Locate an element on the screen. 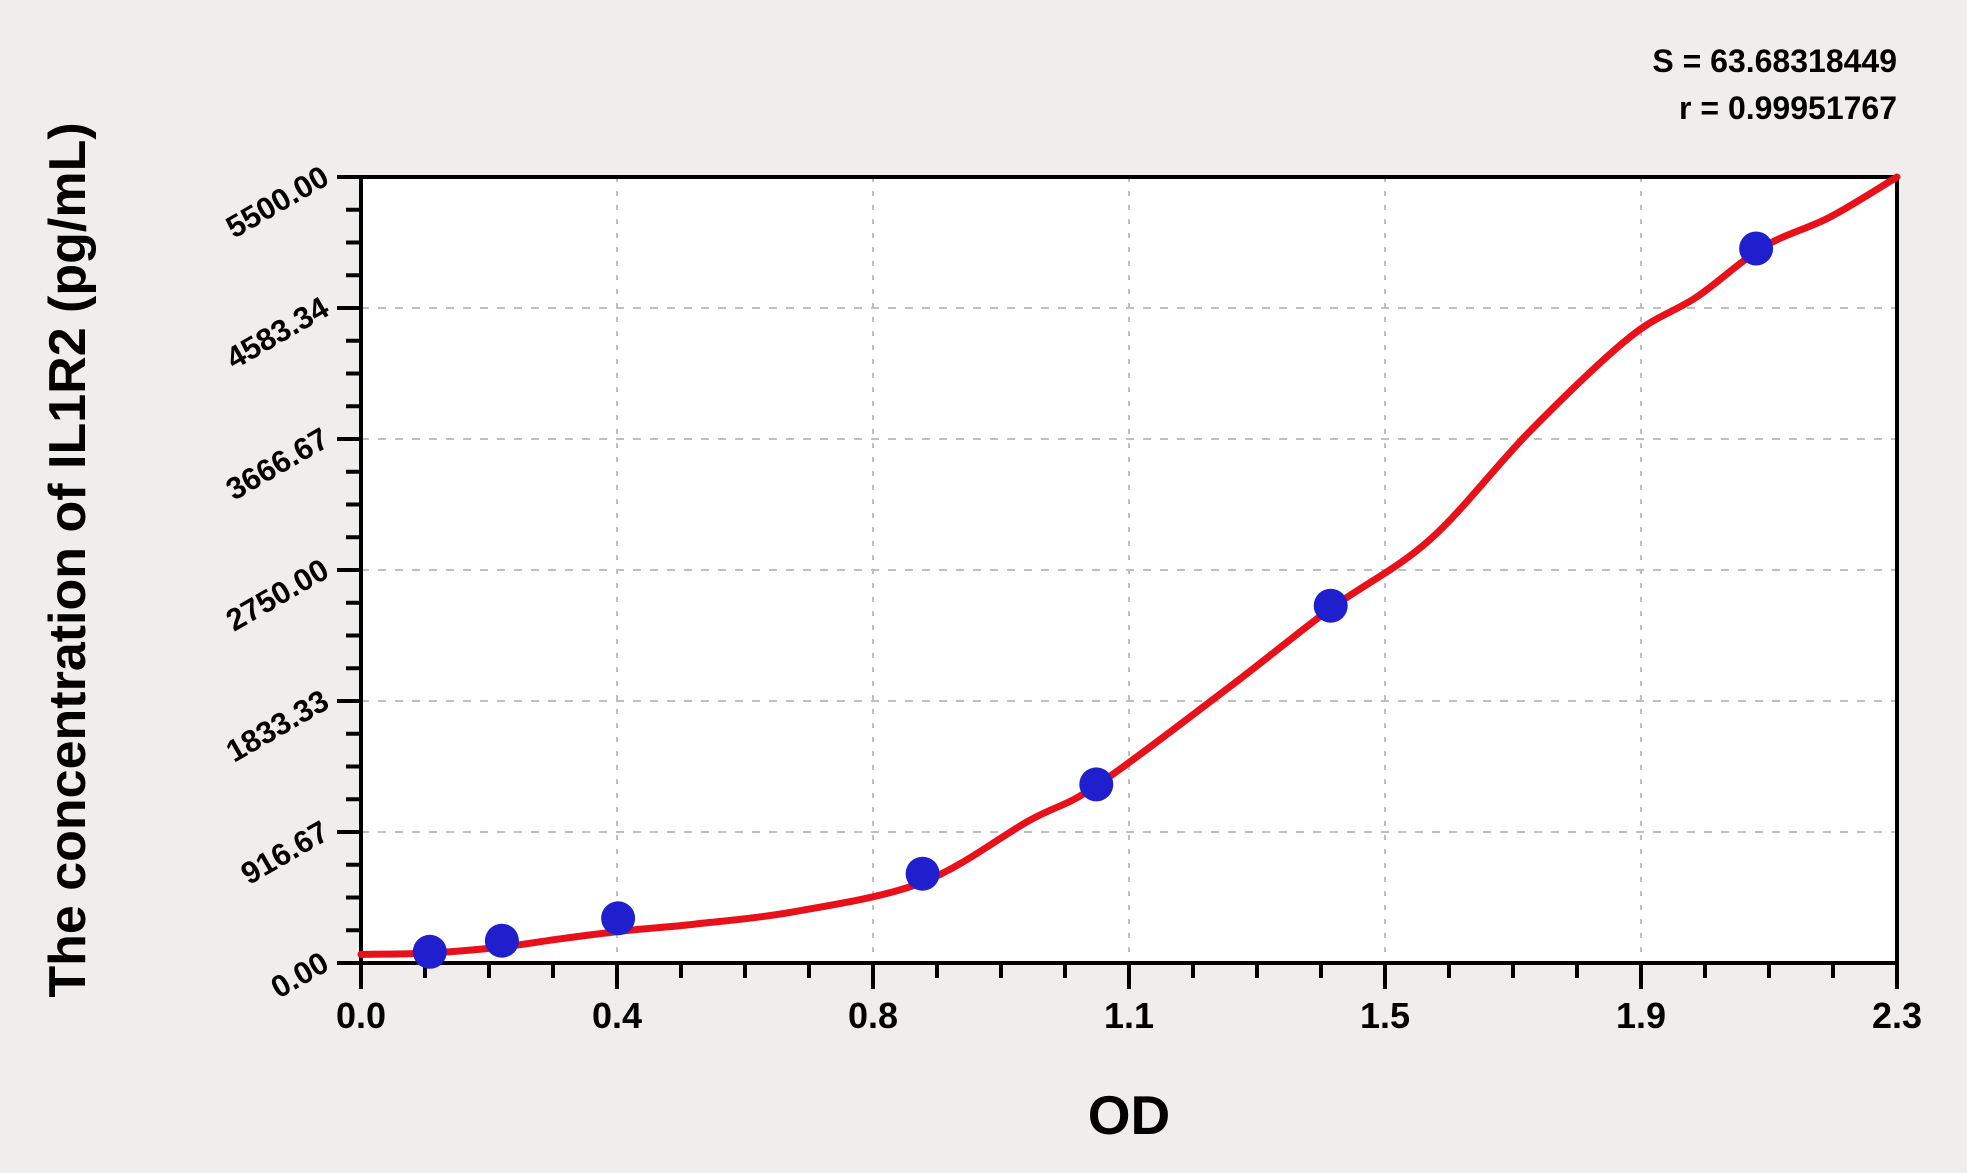 This screenshot has height=1173, width=1967. y-tick-label: 4583.34 is located at coordinates (277, 332).